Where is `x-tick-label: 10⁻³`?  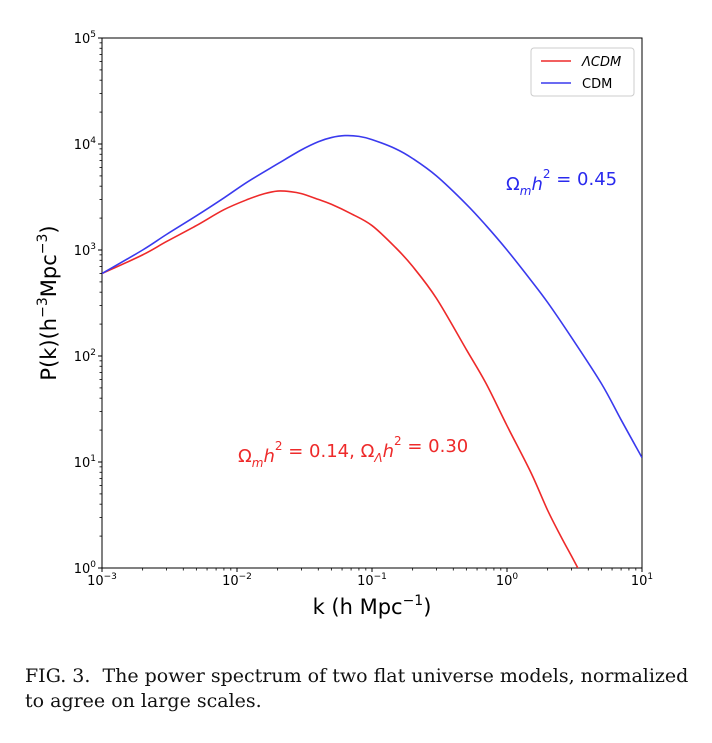
x-tick-label: 10⁻³ is located at coordinates (102, 580).